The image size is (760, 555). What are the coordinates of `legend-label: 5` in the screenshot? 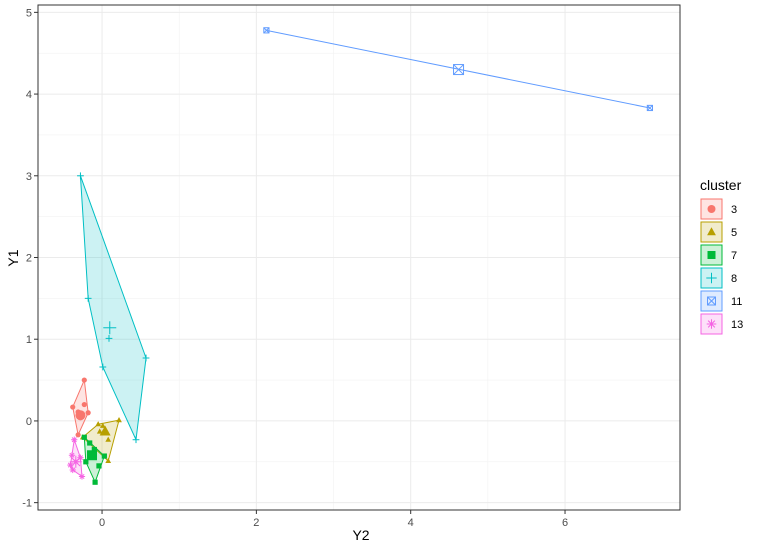 It's located at (734, 233).